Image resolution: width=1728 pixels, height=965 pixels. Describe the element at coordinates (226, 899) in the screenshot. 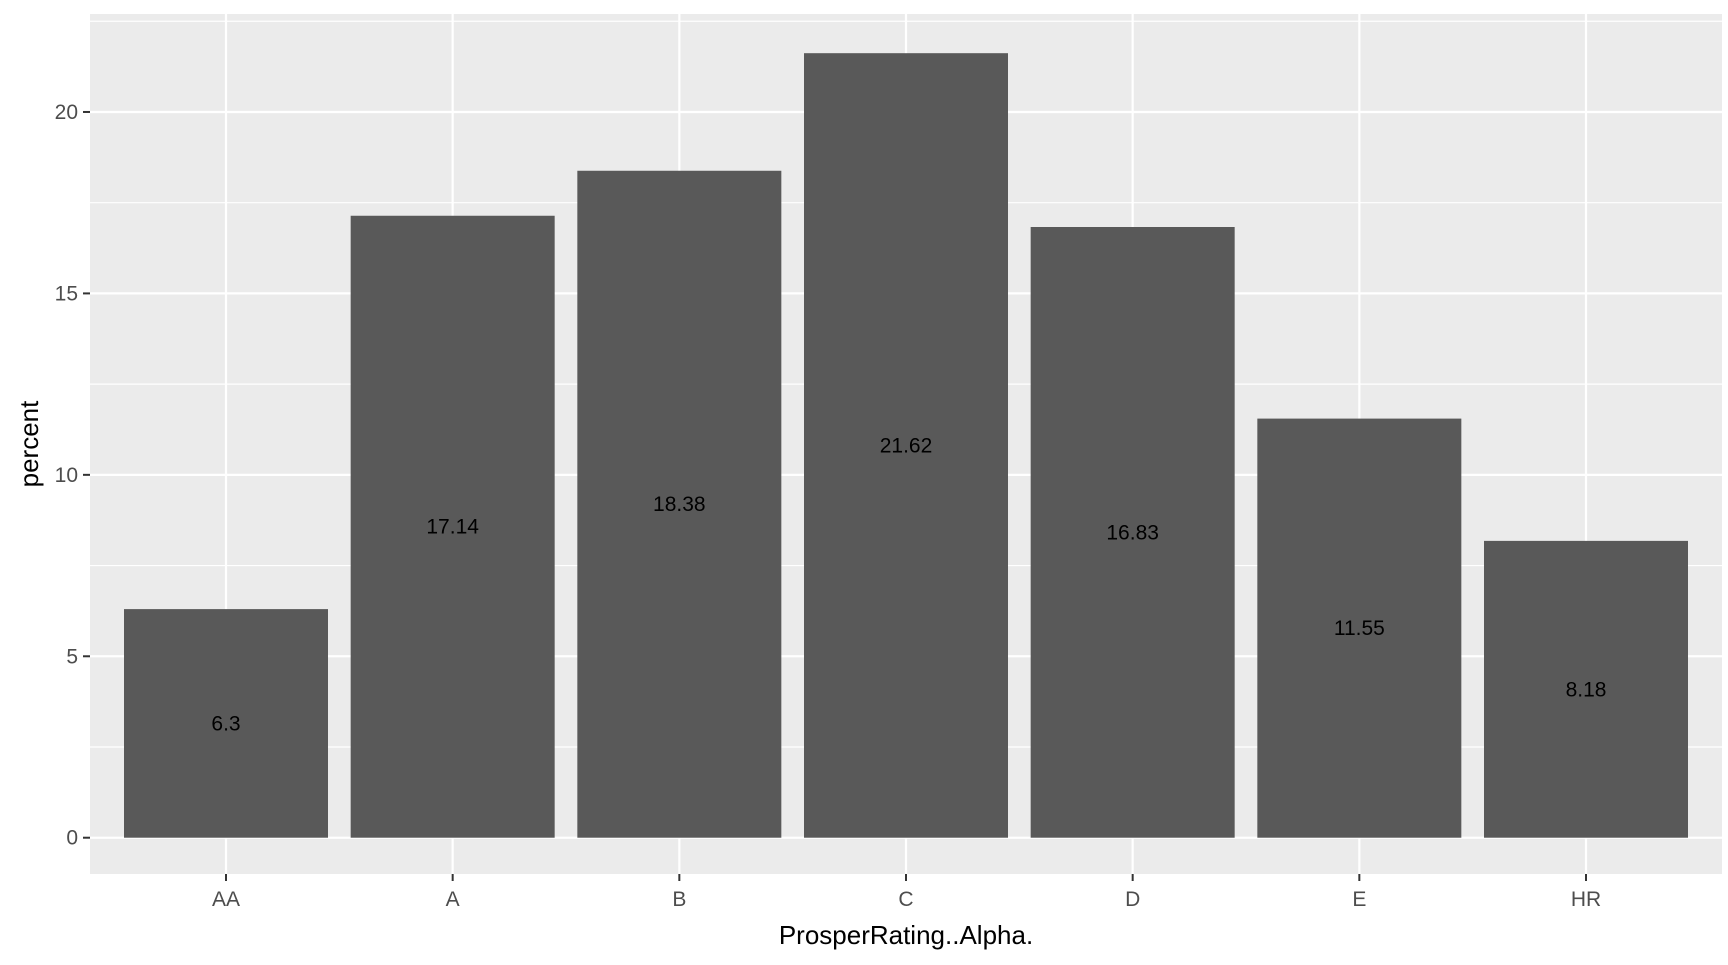

I see `x-tick-label: AA` at that location.